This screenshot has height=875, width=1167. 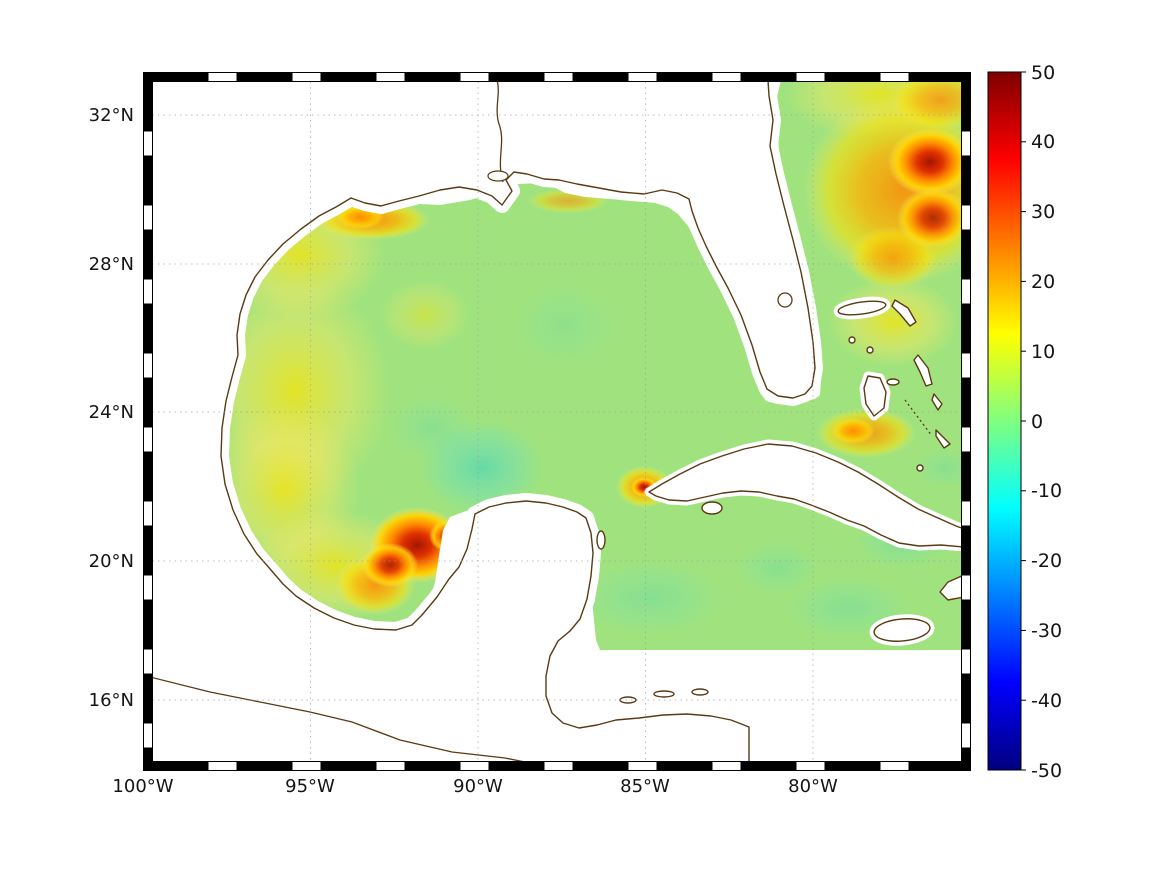 I want to click on y-tick-label: 20°N, so click(x=111, y=561).